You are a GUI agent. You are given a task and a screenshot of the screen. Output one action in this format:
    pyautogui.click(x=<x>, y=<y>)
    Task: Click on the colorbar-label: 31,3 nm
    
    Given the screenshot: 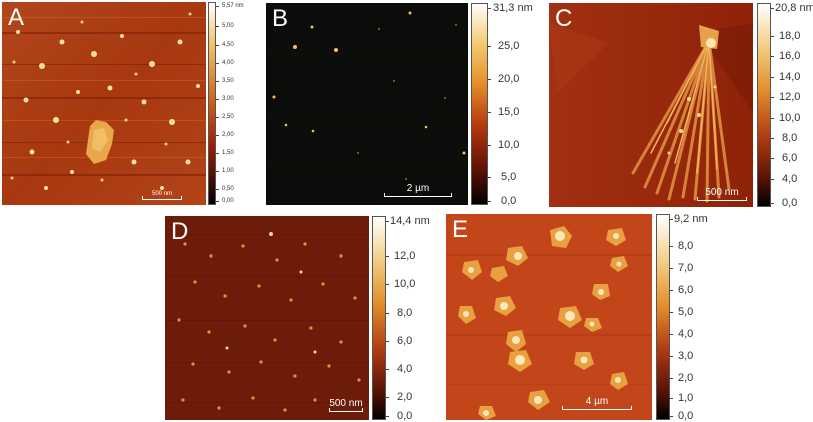 What is the action you would take?
    pyautogui.click(x=513, y=8)
    